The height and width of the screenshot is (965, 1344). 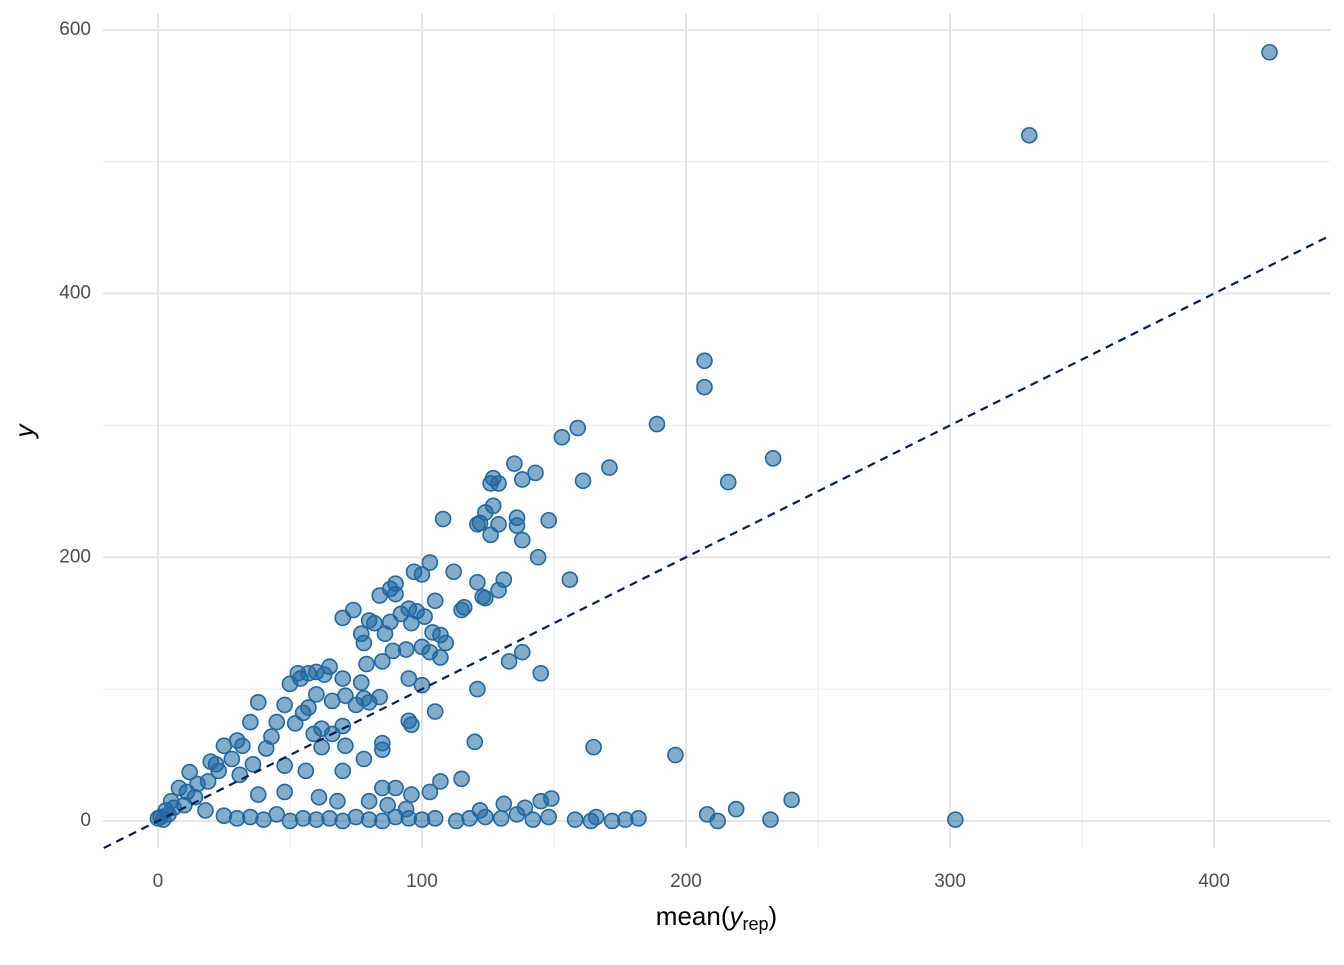 I want to click on x-tick-label: 100, so click(x=422, y=881).